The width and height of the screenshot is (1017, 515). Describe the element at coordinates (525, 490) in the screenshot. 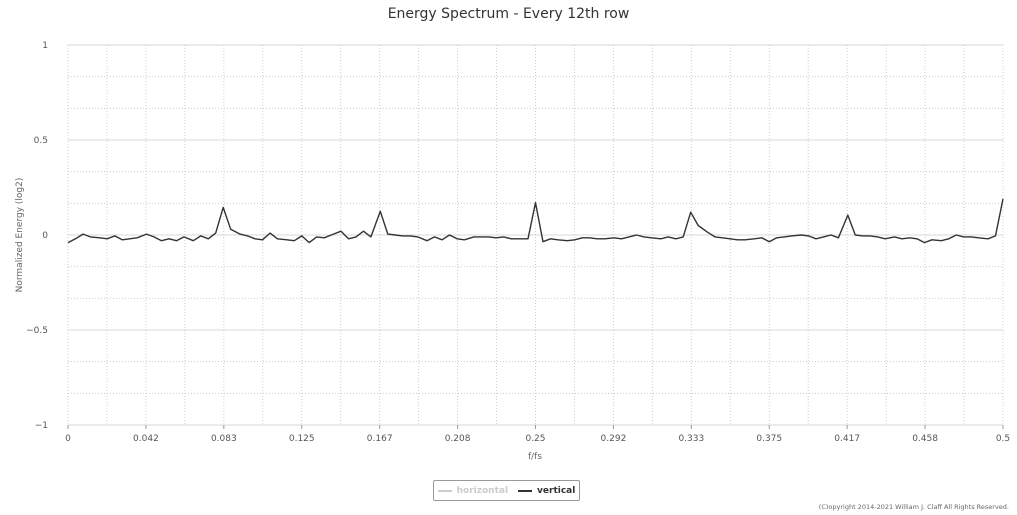

I see `legend-swatch-vertical` at that location.